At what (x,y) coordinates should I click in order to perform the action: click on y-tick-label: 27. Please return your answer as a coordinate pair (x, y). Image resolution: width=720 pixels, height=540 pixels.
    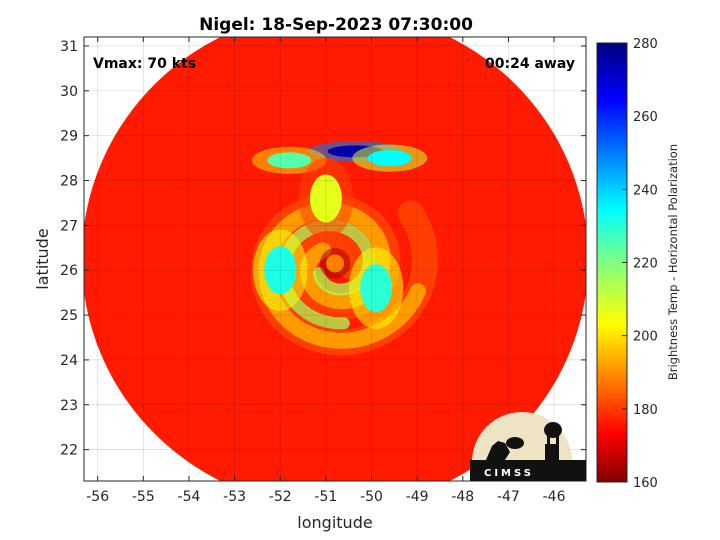
    Looking at the image, I should click on (69, 226).